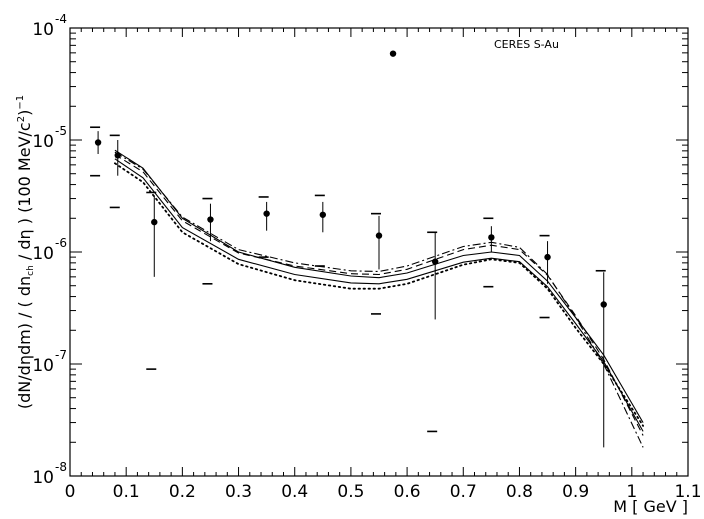 The image size is (704, 519). What do you see at coordinates (238, 492) in the screenshot?
I see `x-tick-label: 0.3` at bounding box center [238, 492].